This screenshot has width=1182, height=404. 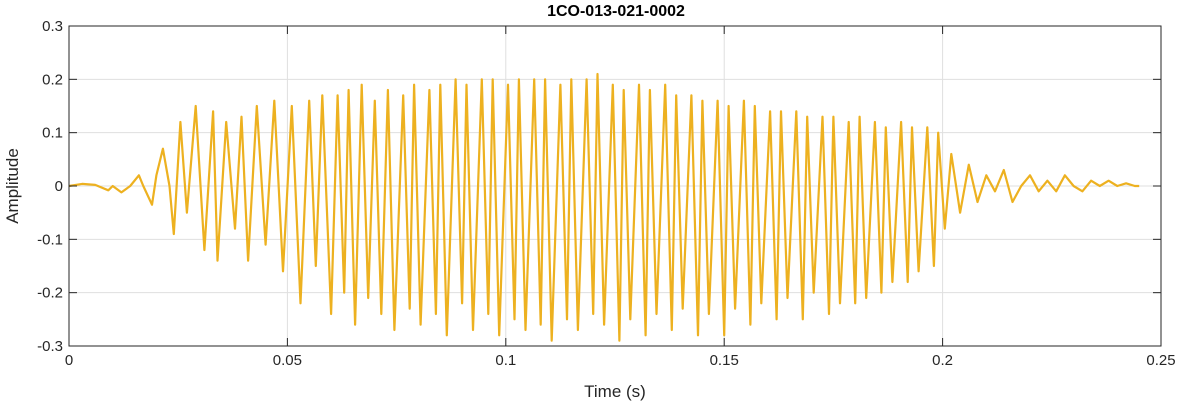 What do you see at coordinates (52, 133) in the screenshot?
I see `y-tick-label: 0.1` at bounding box center [52, 133].